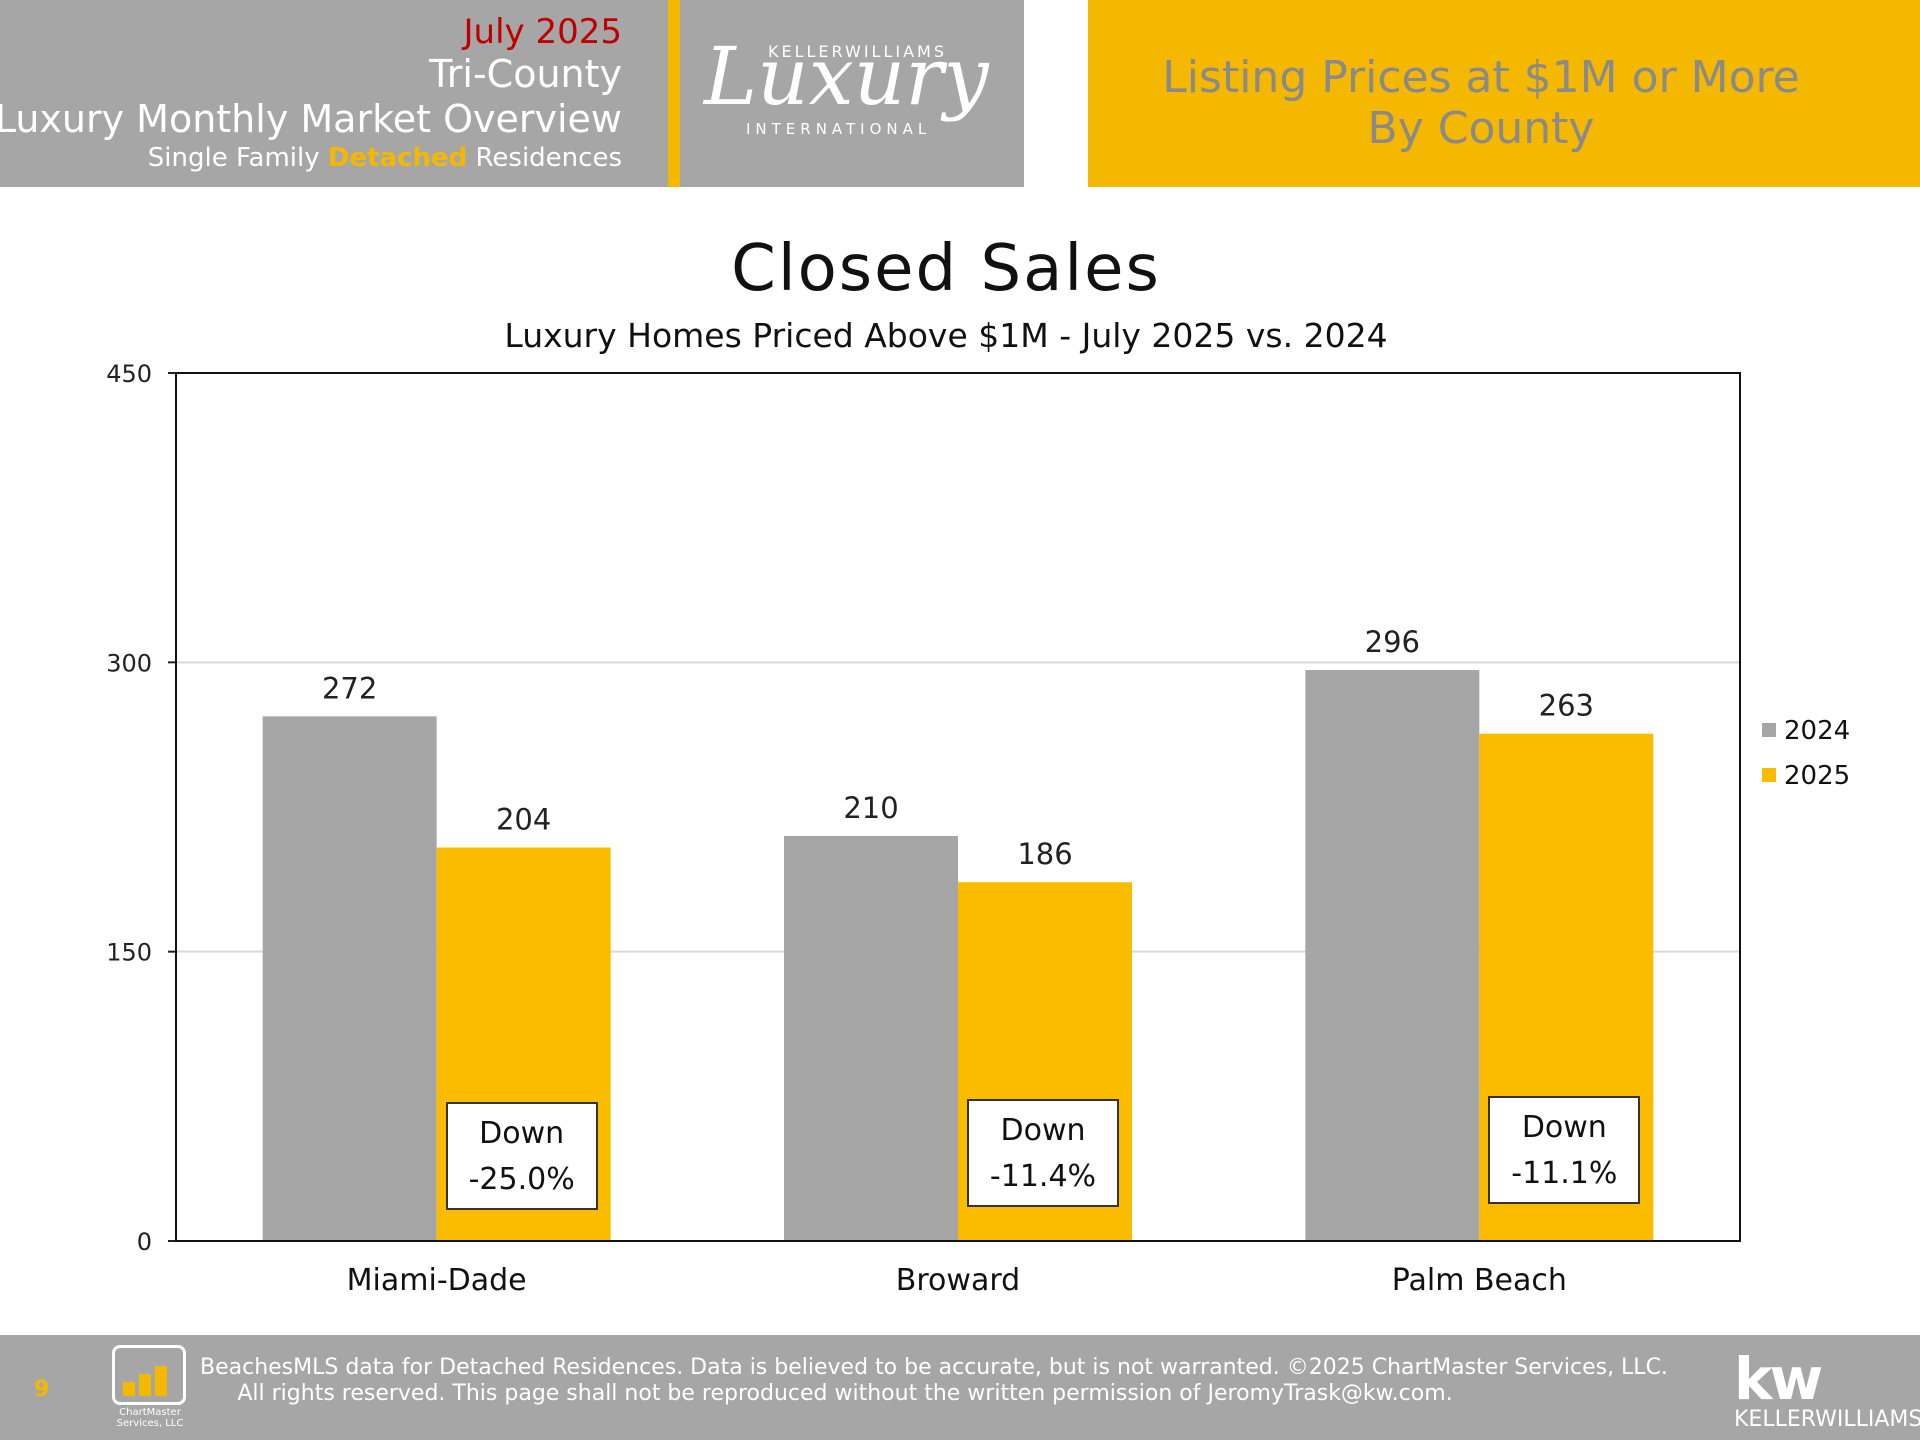  I want to click on chart-title: Closed Sales, so click(946, 269).